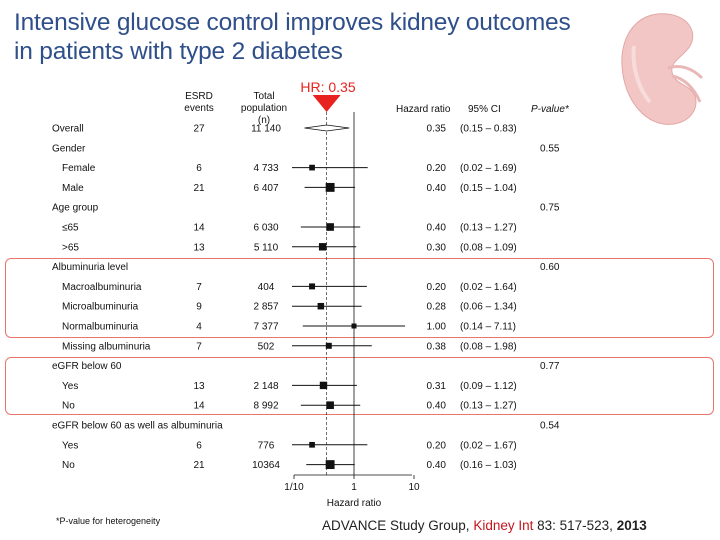  Describe the element at coordinates (437, 307) in the screenshot. I see `row-hr: 0.28` at that location.